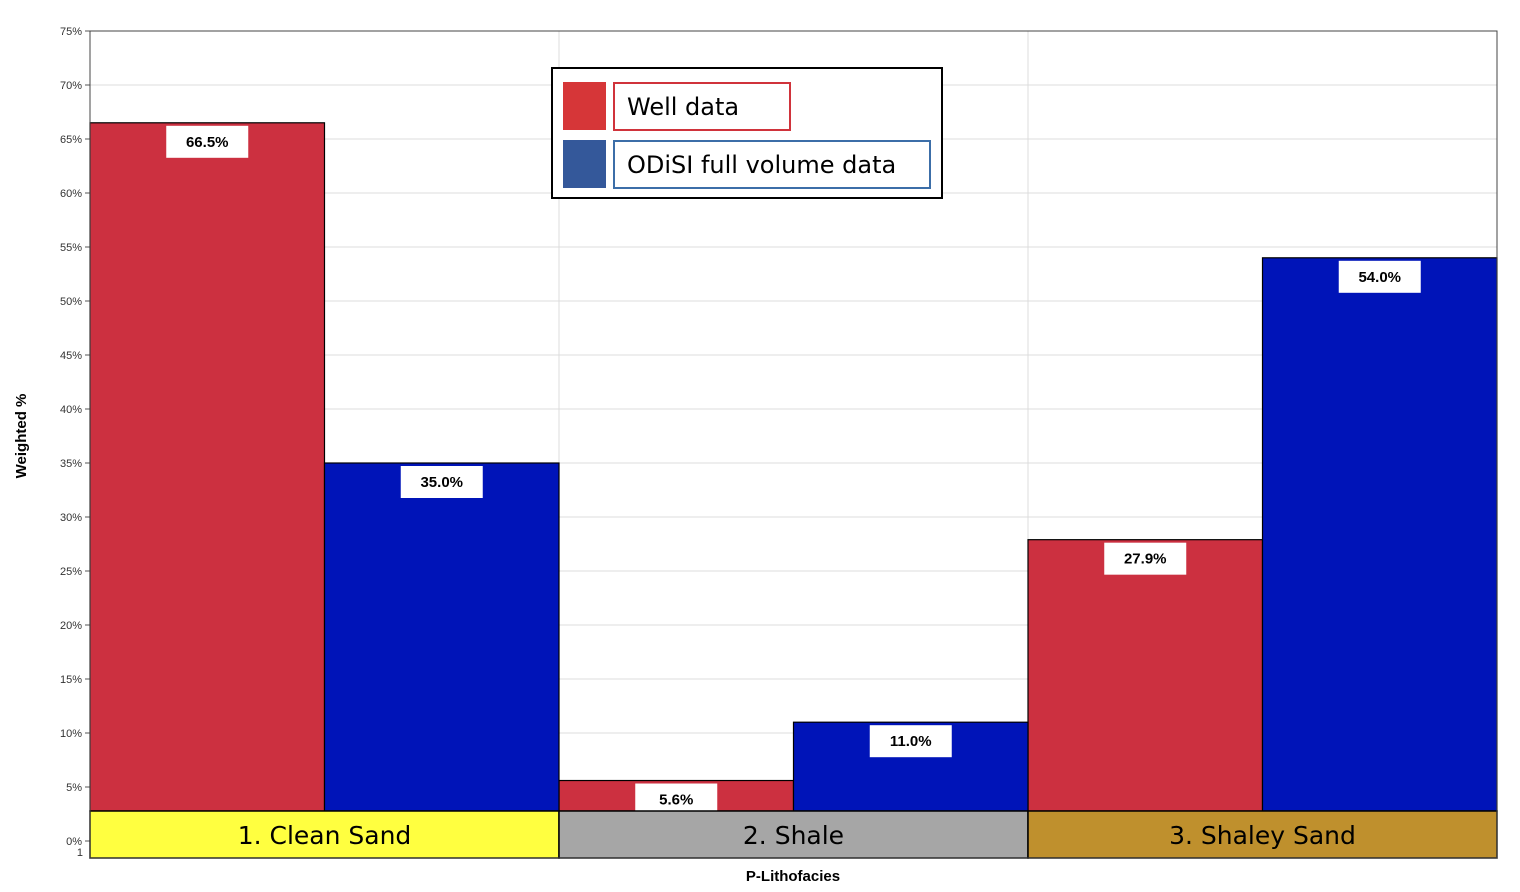 The width and height of the screenshot is (1520, 892). Describe the element at coordinates (683, 107) in the screenshot. I see `legend-label-well-data: Well data` at that location.